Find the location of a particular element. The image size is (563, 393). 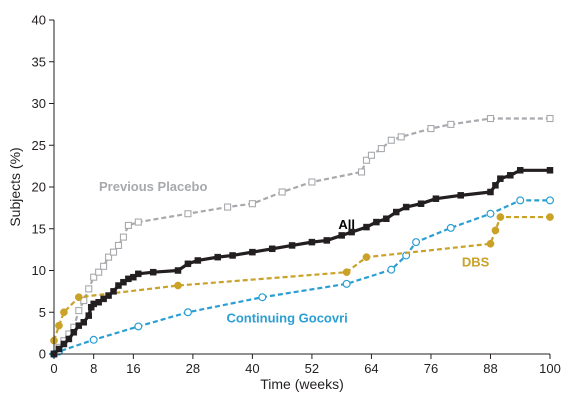

x-tick-label: 8 is located at coordinates (93, 368).